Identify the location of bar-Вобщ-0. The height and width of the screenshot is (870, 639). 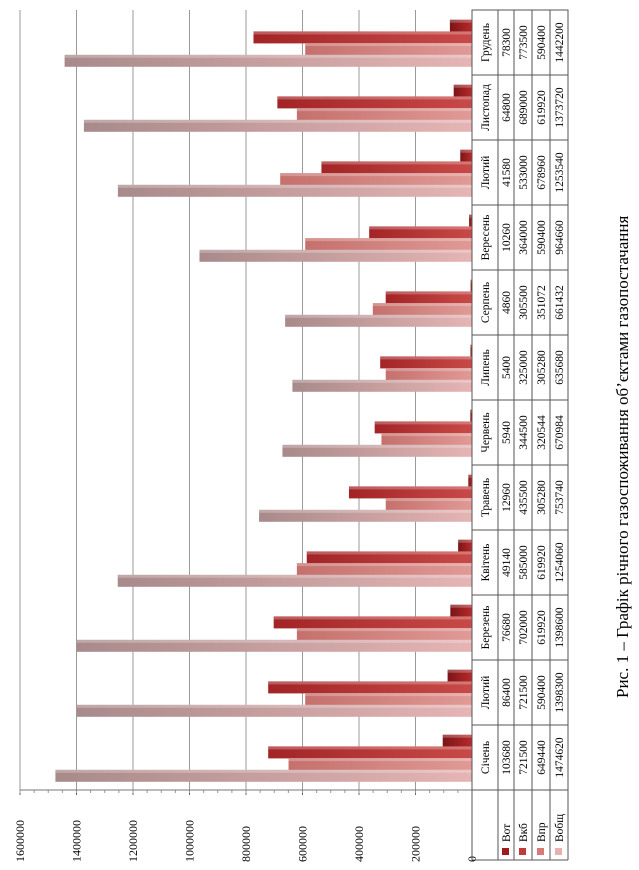
(263, 775).